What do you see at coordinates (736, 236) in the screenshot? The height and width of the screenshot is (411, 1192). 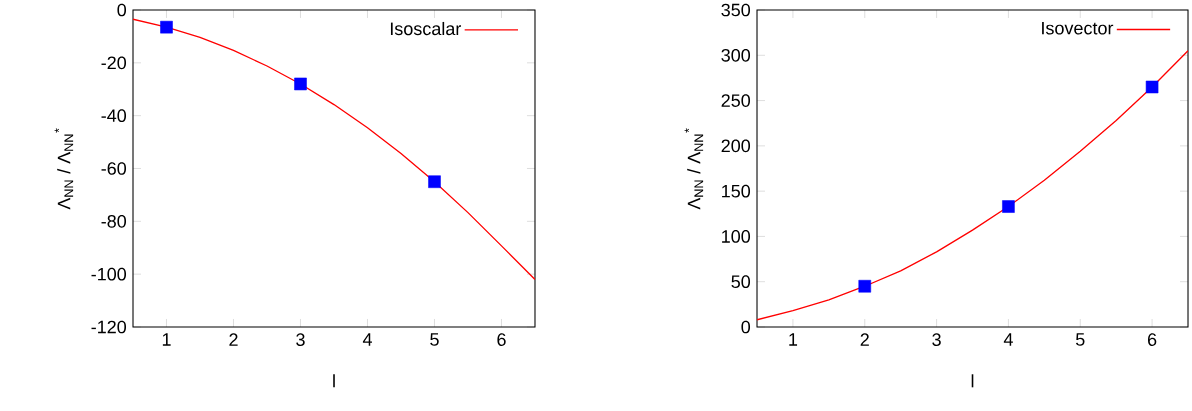 I see `y-tick-label: 100` at bounding box center [736, 236].